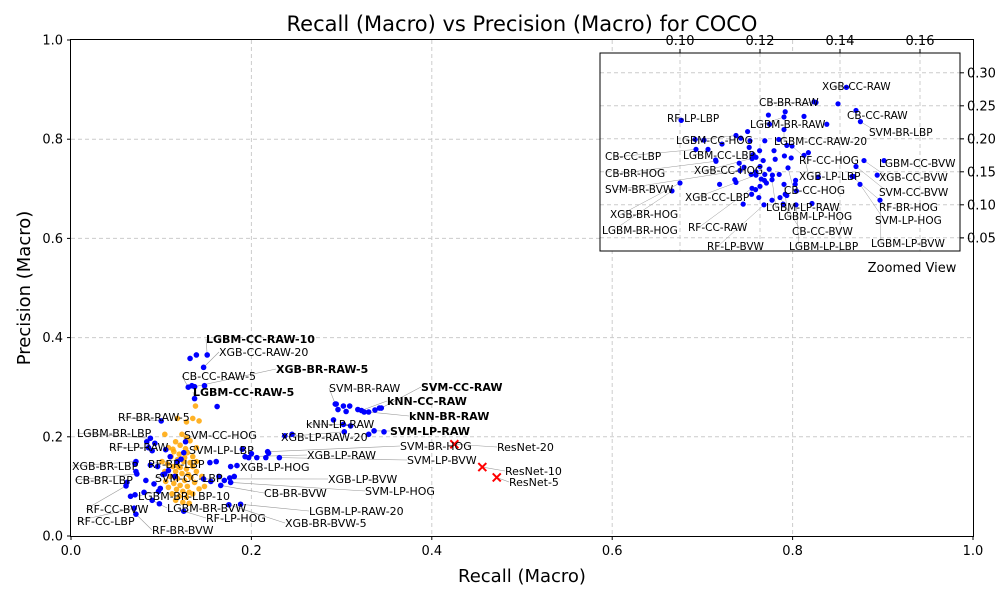 The image size is (1000, 604). What do you see at coordinates (436, 446) in the screenshot?
I see `point-label: SVM-BR-HOG` at bounding box center [436, 446].